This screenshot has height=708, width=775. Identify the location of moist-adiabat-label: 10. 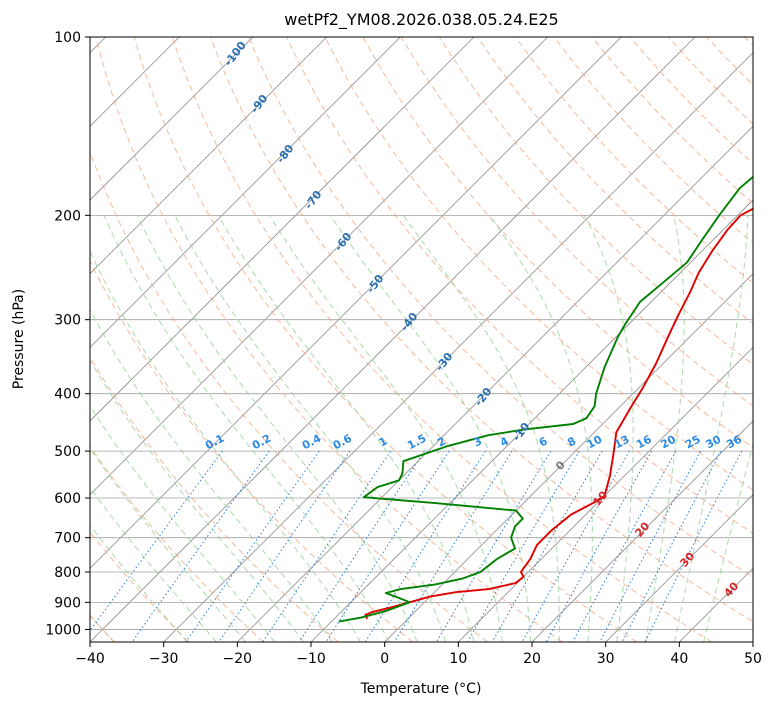
(600, 498).